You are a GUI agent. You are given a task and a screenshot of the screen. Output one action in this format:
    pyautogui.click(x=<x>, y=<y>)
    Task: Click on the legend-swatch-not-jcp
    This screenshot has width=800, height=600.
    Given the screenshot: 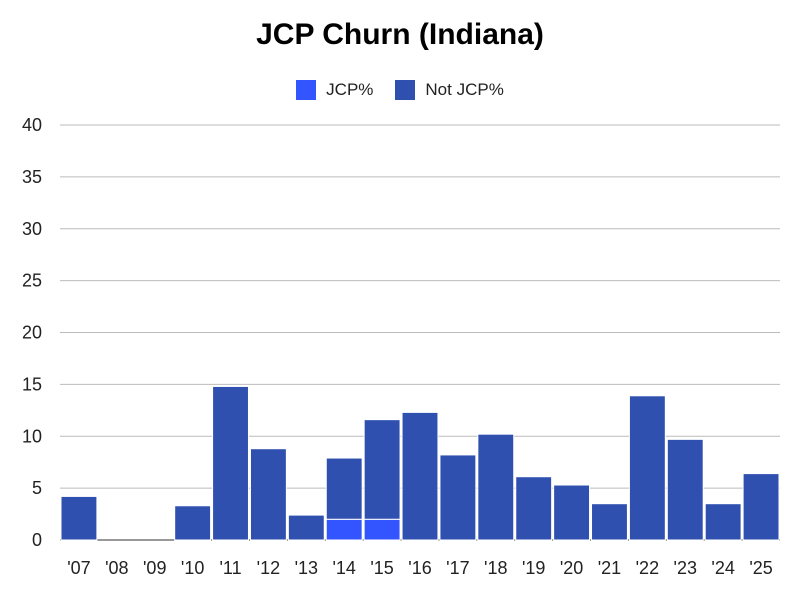 What is the action you would take?
    pyautogui.click(x=405, y=90)
    